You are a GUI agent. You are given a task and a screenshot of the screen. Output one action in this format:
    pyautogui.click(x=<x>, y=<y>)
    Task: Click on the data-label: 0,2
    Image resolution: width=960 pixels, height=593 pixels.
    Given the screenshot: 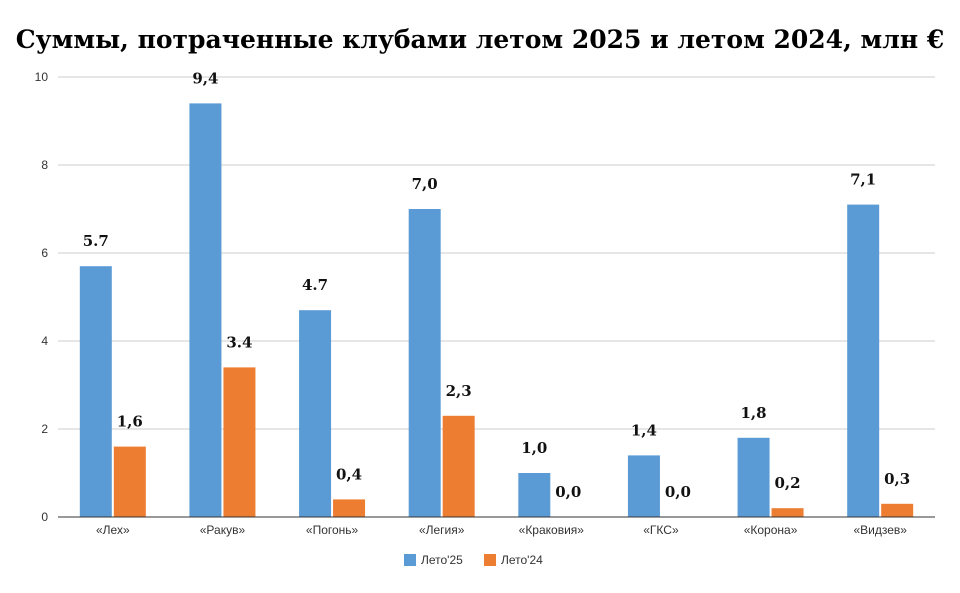 What is the action you would take?
    pyautogui.click(x=788, y=483)
    